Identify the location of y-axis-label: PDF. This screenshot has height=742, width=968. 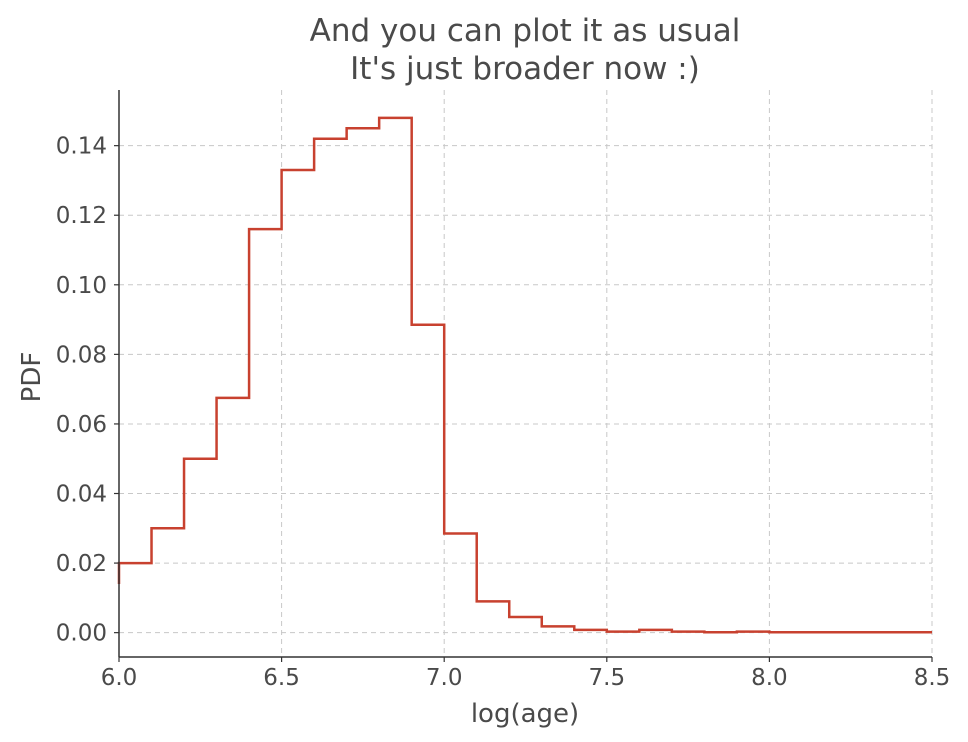
(32, 377).